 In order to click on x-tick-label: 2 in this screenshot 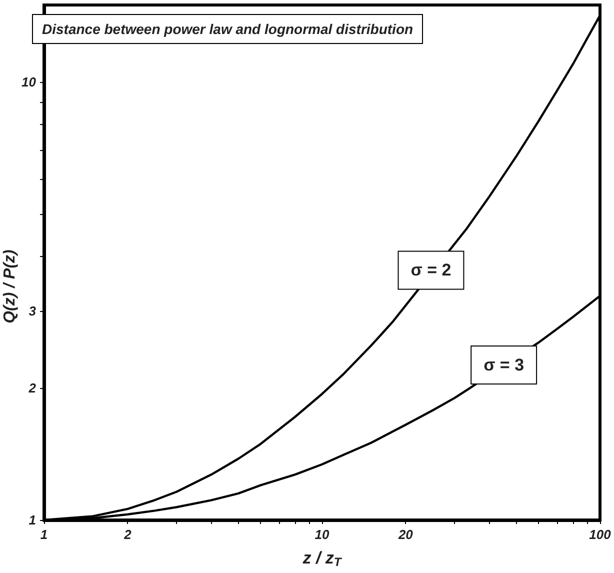, I will do `click(127, 534)`.